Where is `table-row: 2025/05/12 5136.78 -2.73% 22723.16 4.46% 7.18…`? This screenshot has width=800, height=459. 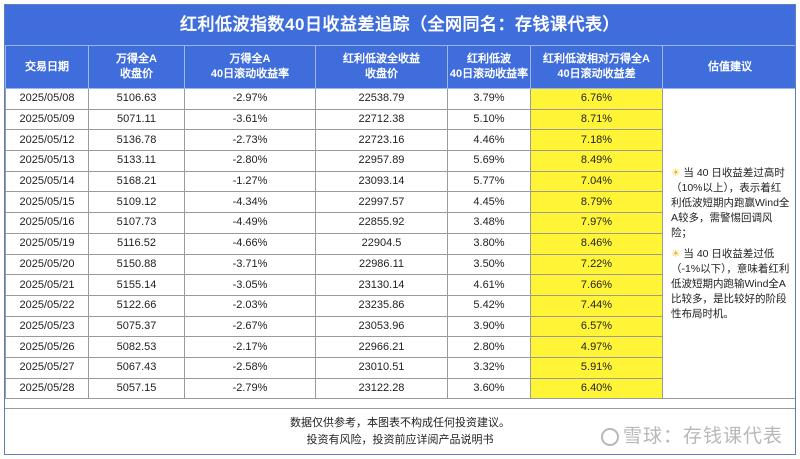
table-row: 2025/05/12 5136.78 -2.73% 22723.16 4.46% 7.18… is located at coordinates (400, 140).